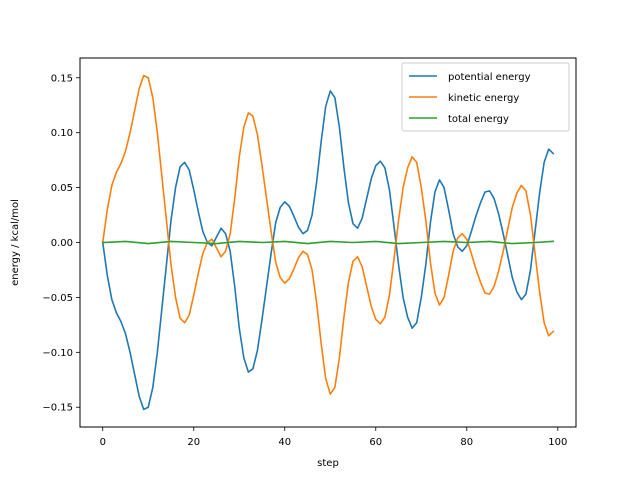 This screenshot has width=640, height=485. Describe the element at coordinates (328, 463) in the screenshot. I see `x-axis-label: step` at that location.